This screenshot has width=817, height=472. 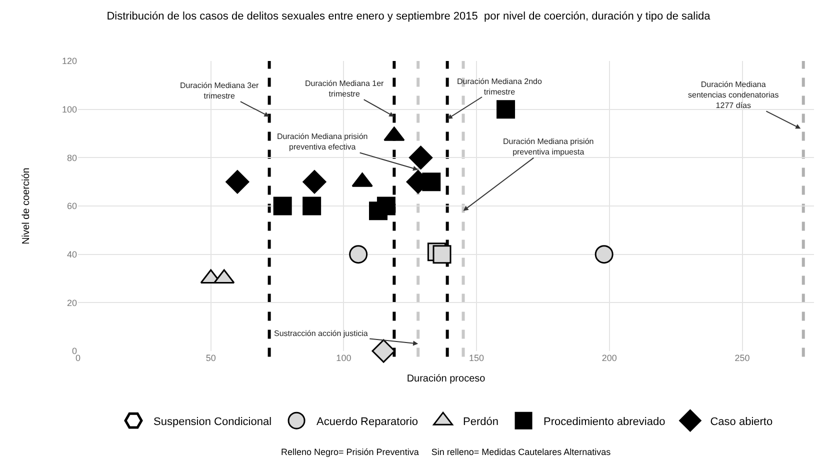 I want to click on x-tick-label: 150, so click(x=476, y=358).